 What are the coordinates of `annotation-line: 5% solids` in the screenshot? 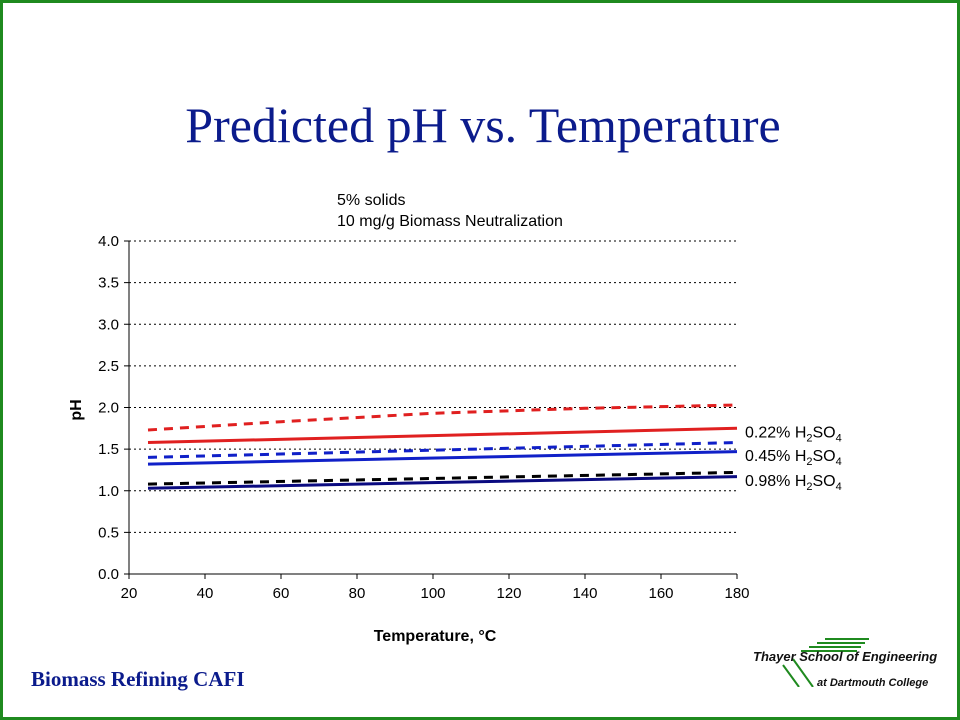 It's located at (371, 200).